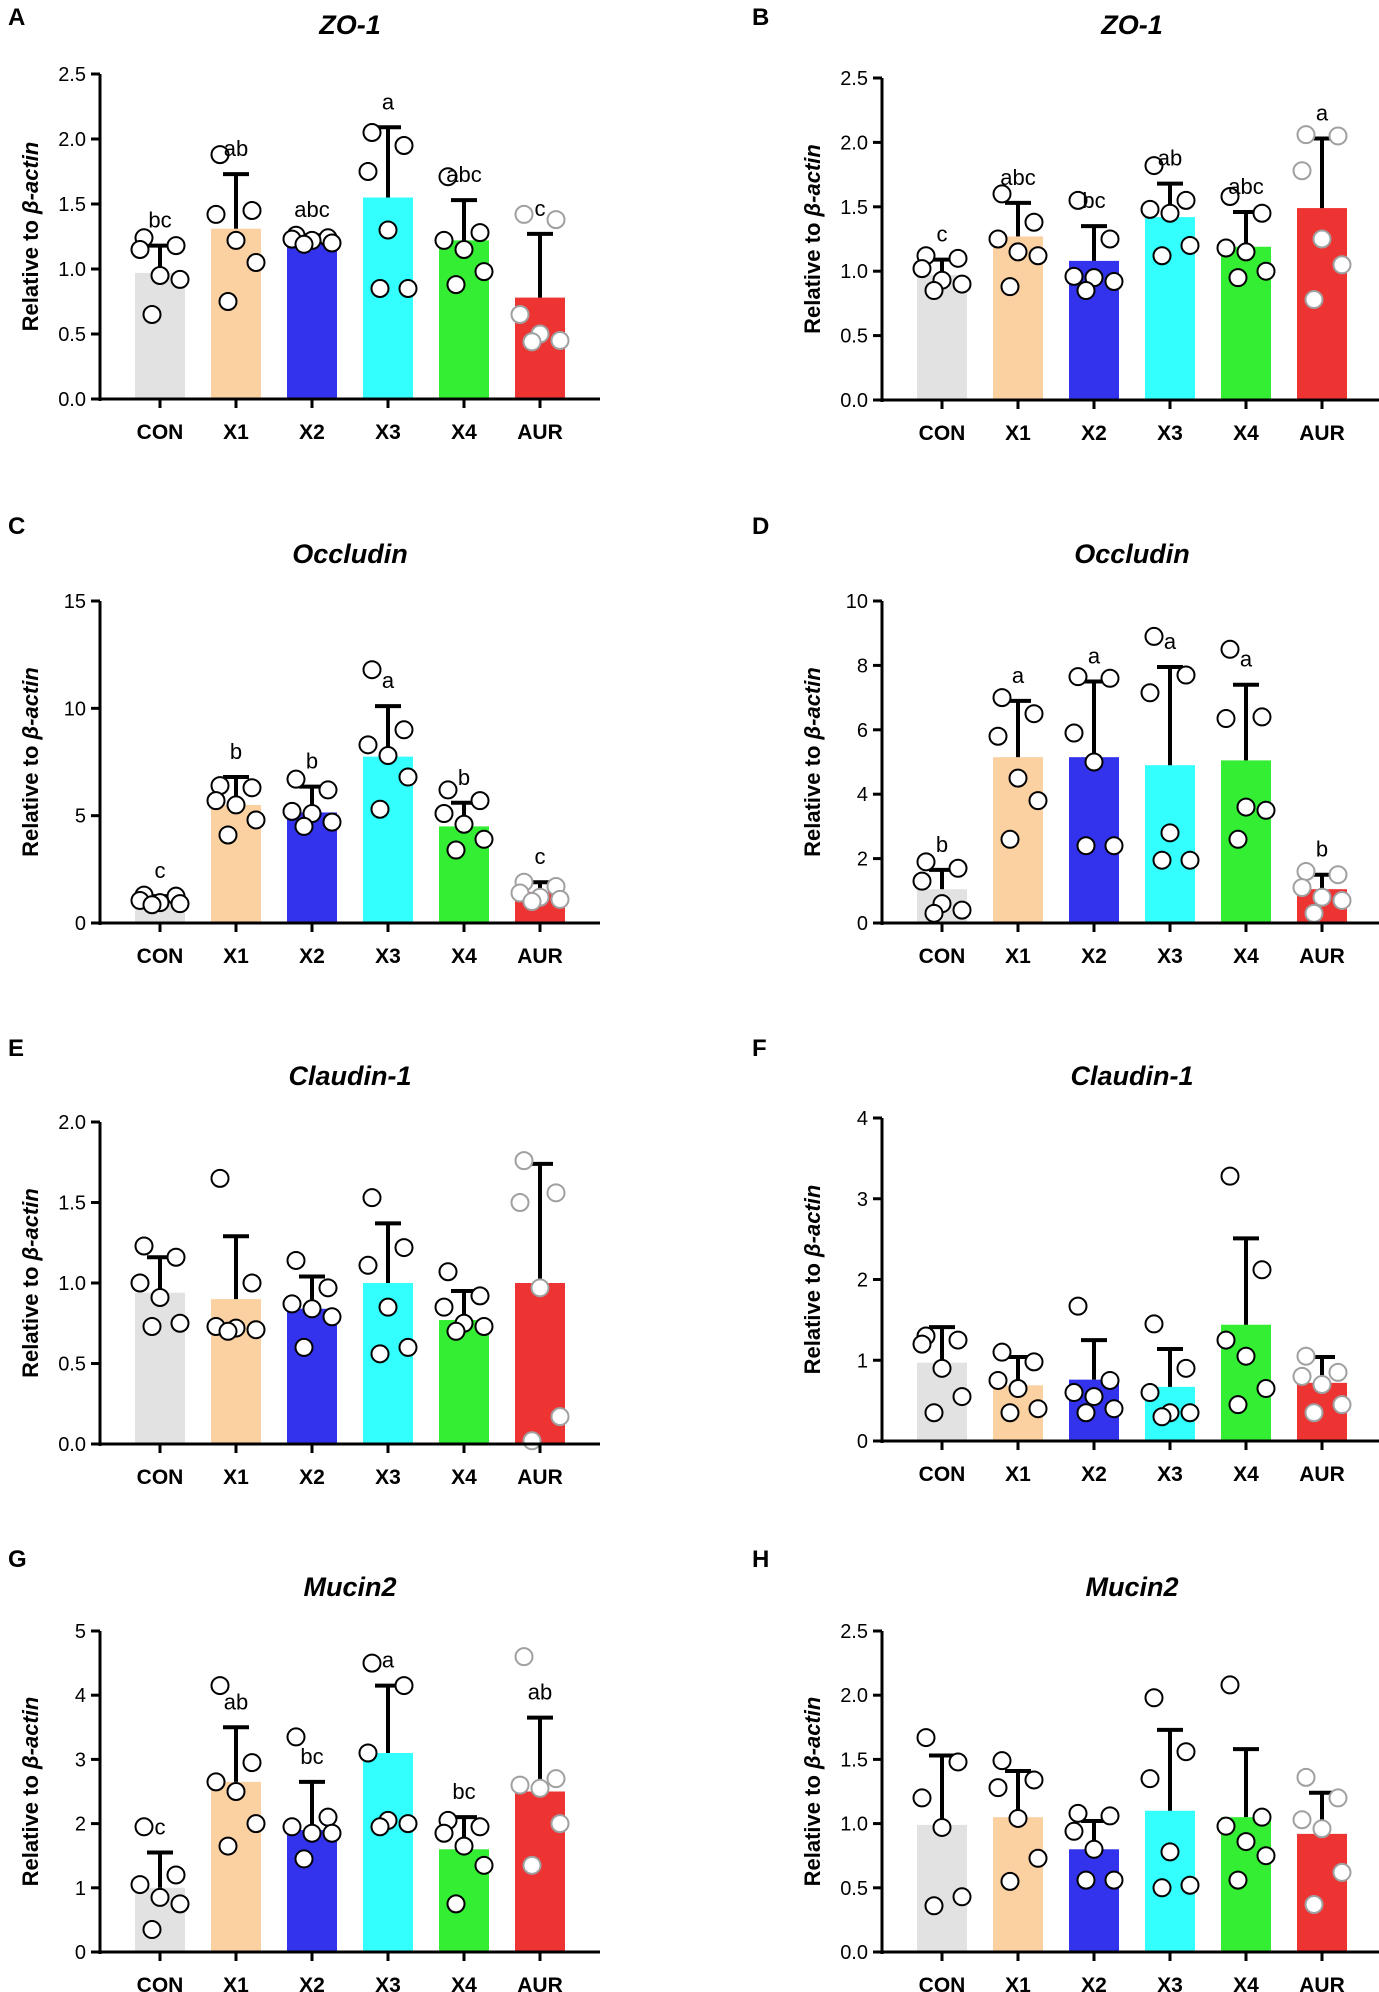 This screenshot has width=1379, height=1992. Describe the element at coordinates (854, 1953) in the screenshot. I see `y-tick-label: 0.0` at that location.